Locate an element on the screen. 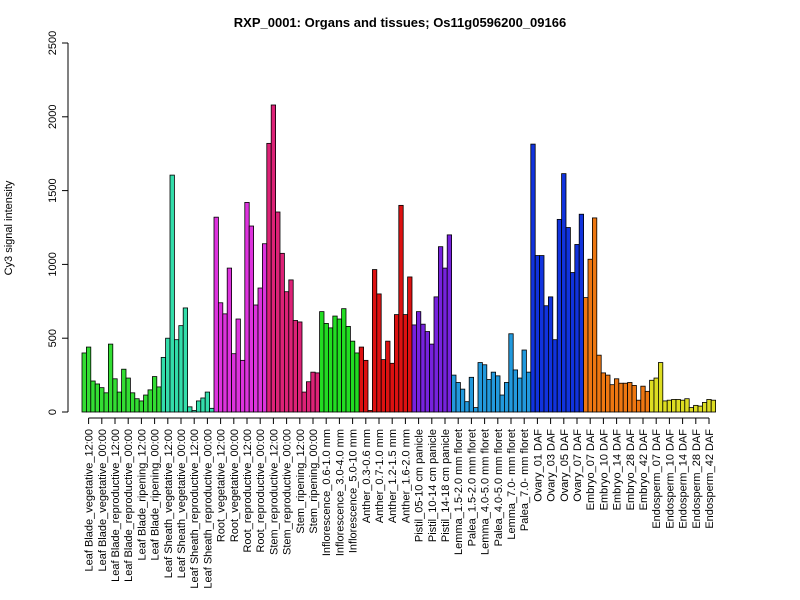 This screenshot has width=800, height=600. x-tick-label: Anther_0.3-0.6 mm is located at coordinates (367, 476).